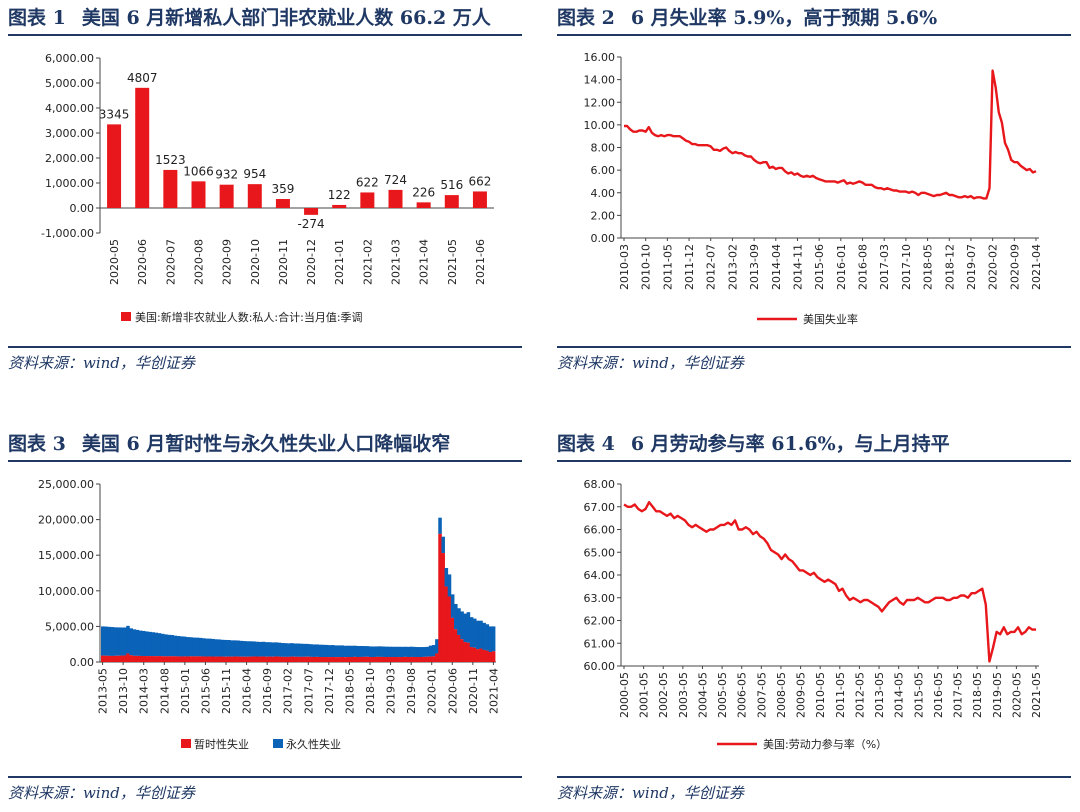  Describe the element at coordinates (899, 695) in the screenshot. I see `x-tick-label: 2014-05` at that location.